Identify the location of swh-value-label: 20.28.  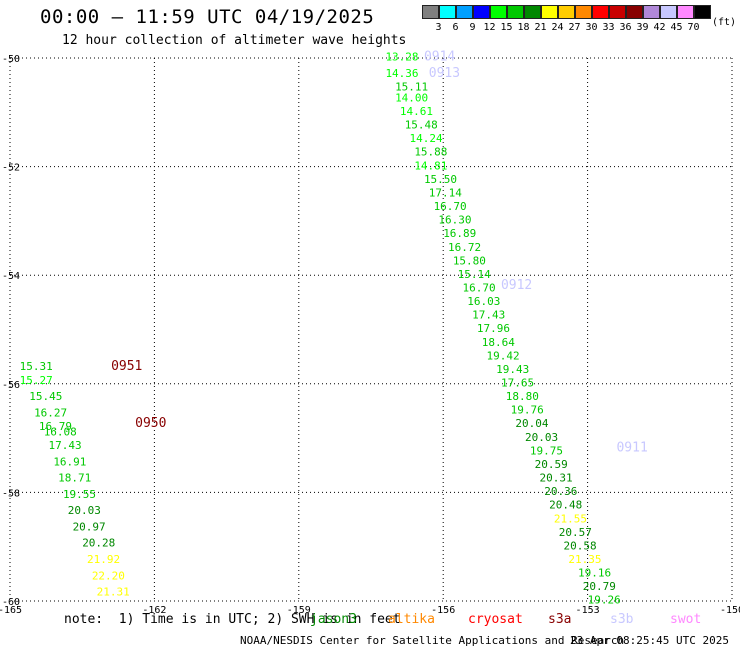
(98, 543).